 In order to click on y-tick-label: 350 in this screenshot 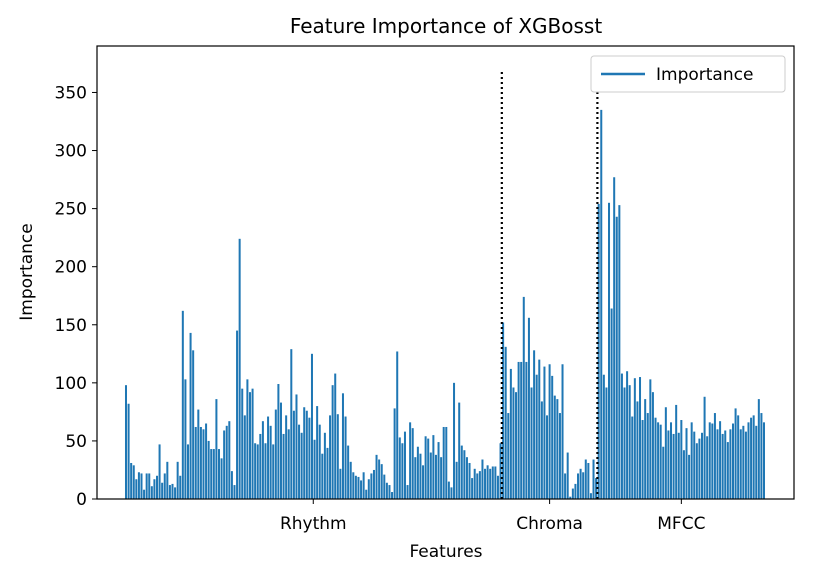, I will do `click(71, 93)`.